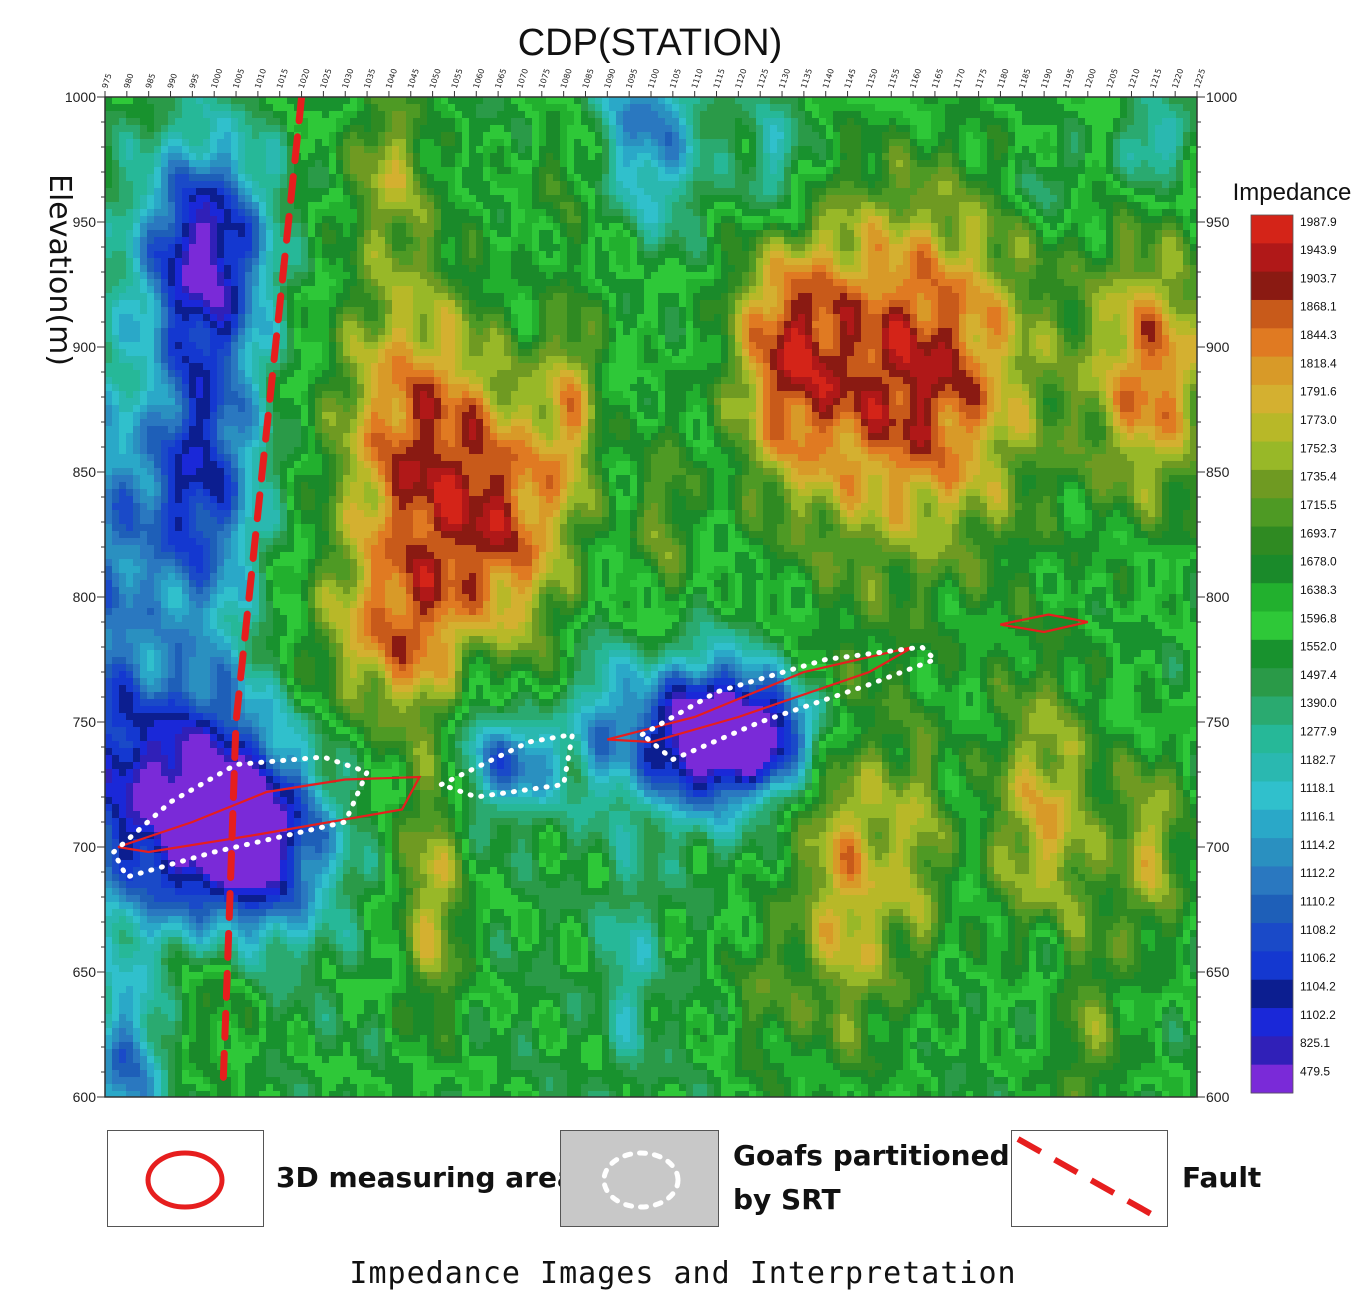 Image resolution: width=1366 pixels, height=1315 pixels. I want to click on legend-measuring-area-label: 3D measuring area, so click(426, 1178).